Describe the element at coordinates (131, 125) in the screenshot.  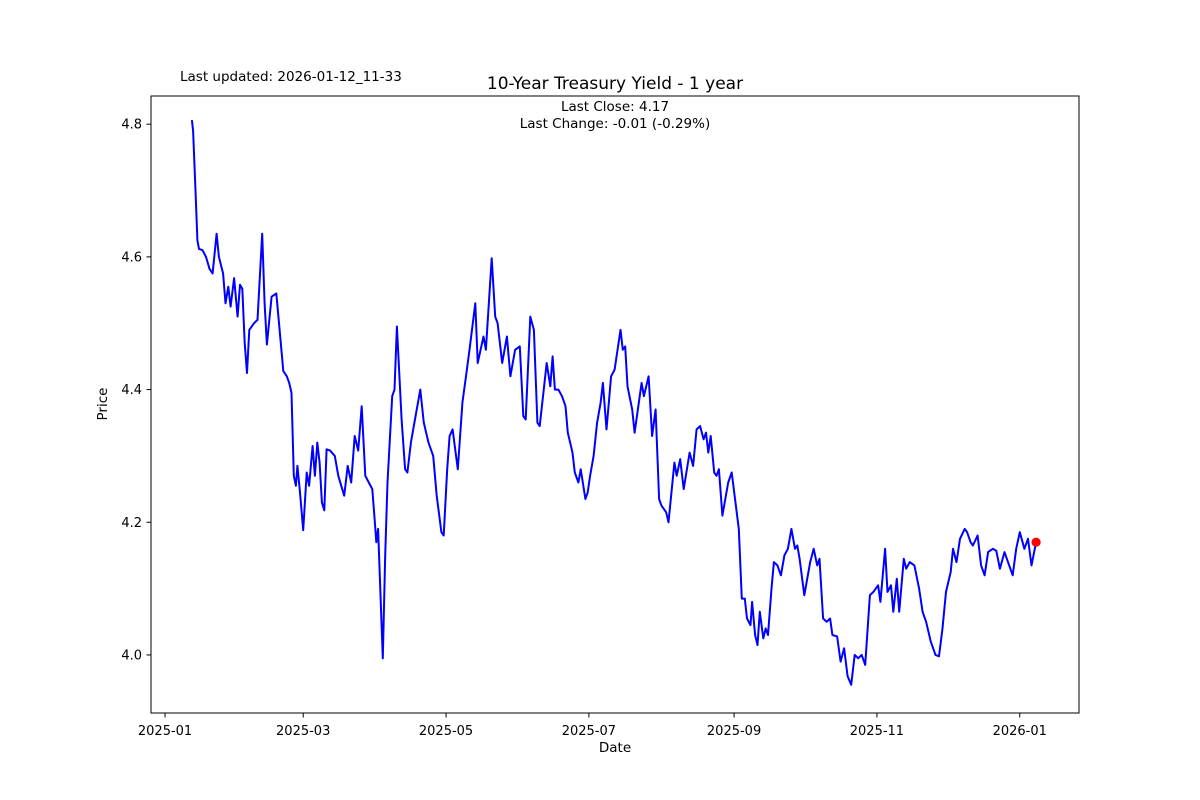
I see `y-tick-label: 4.8` at that location.